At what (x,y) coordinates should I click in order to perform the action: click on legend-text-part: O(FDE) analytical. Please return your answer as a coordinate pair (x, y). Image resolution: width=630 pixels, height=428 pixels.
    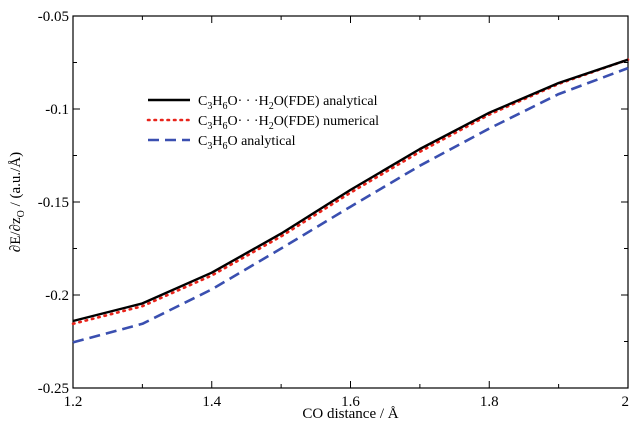
    Looking at the image, I should click on (326, 101).